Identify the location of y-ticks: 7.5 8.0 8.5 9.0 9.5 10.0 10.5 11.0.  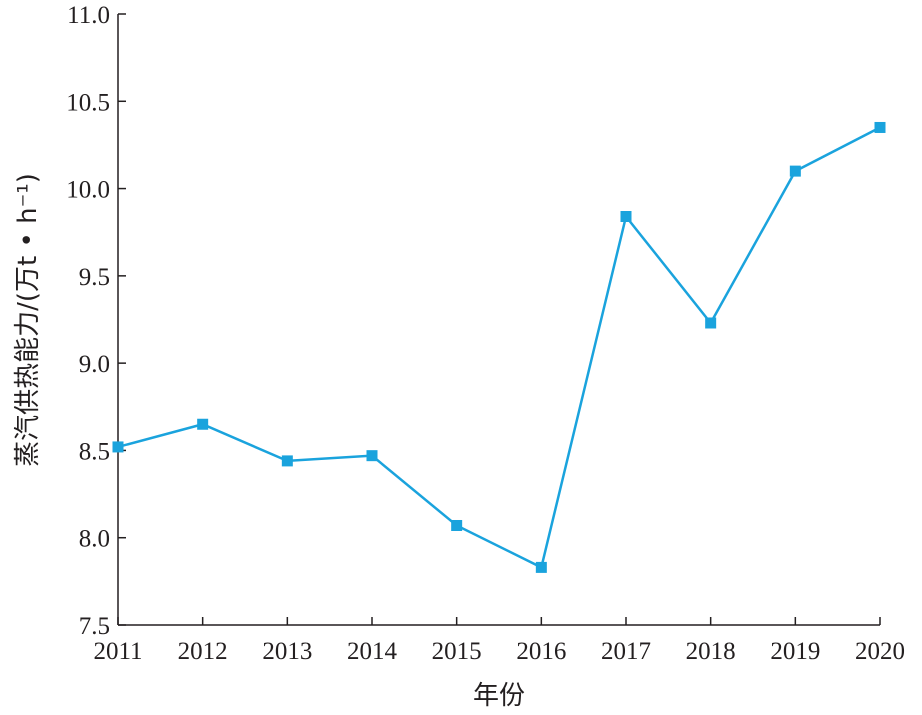
(96, 321).